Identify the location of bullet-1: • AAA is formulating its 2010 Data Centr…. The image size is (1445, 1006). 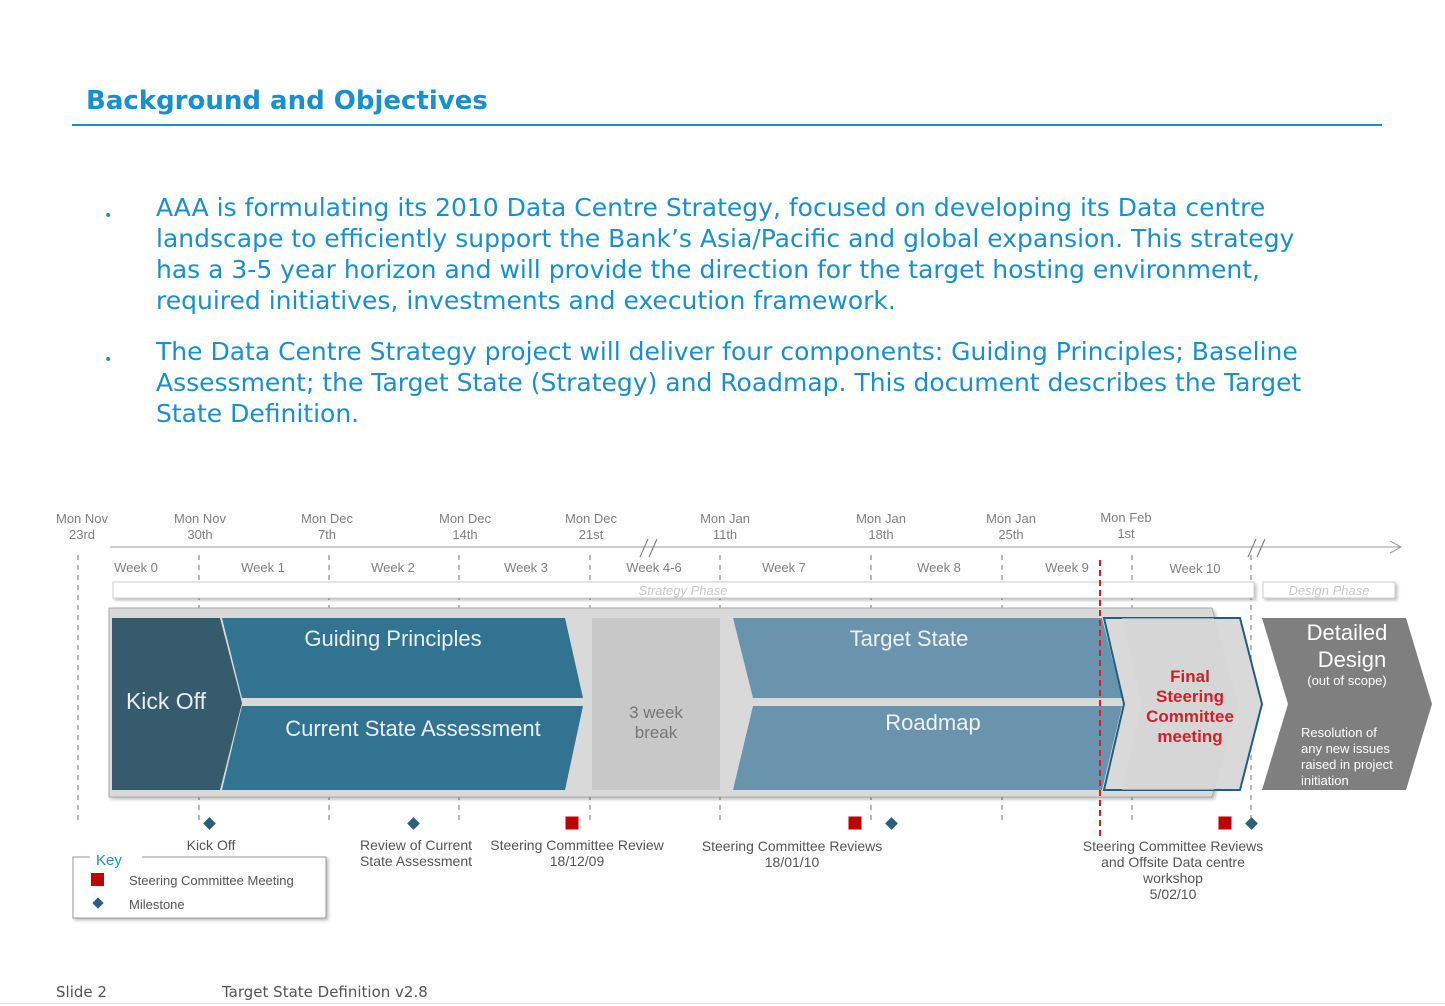
(704, 257).